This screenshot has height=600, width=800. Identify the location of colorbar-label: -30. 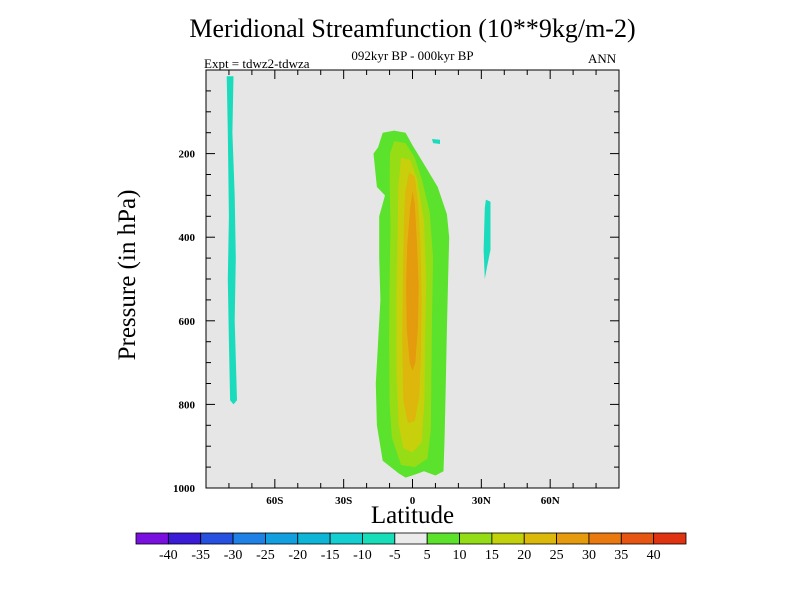
(233, 555).